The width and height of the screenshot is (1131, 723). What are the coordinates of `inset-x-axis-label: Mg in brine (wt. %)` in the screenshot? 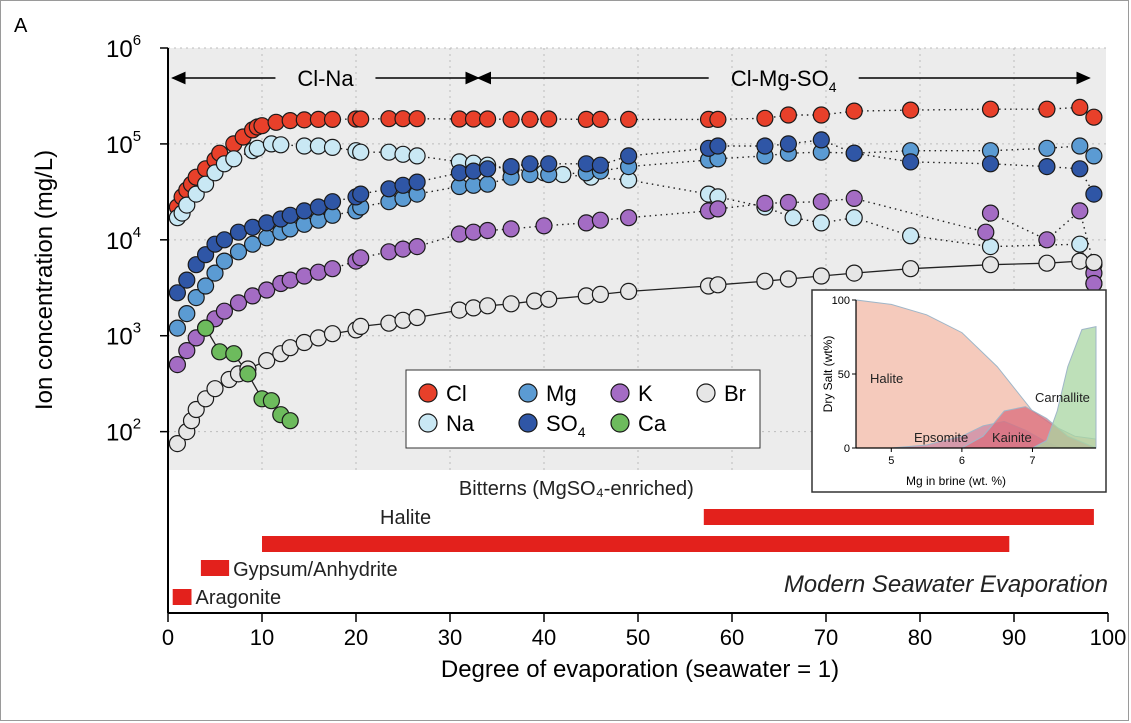 It's located at (956, 481).